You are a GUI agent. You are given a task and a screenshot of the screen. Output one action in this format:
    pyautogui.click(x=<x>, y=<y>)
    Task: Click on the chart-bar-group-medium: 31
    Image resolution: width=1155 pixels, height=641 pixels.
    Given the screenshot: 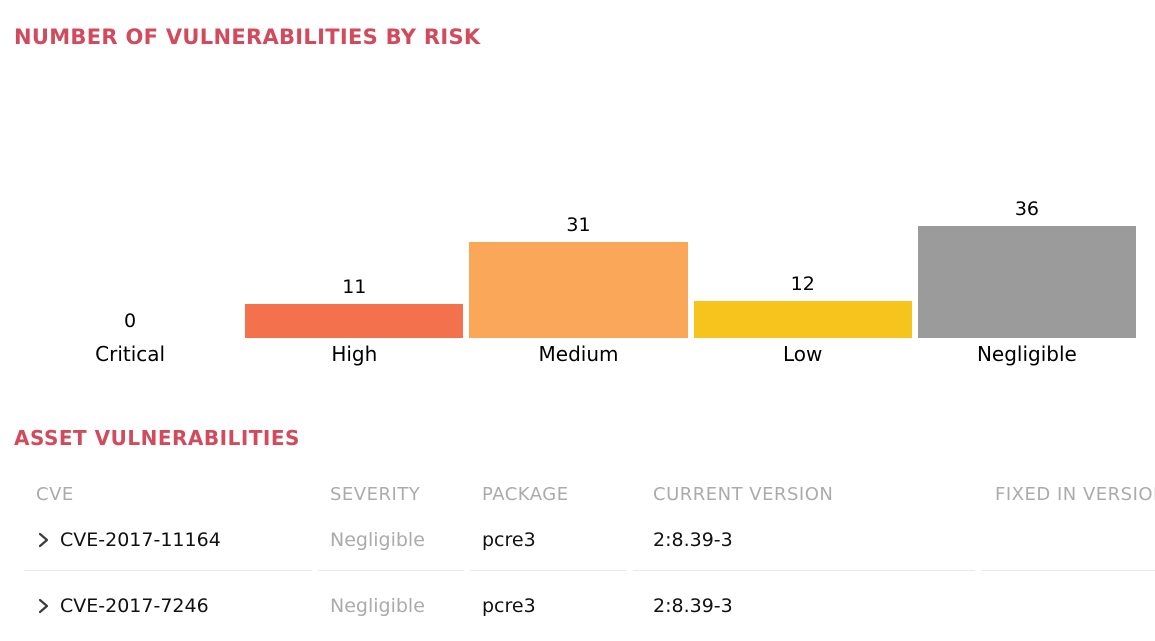 What is the action you would take?
    pyautogui.click(x=578, y=213)
    